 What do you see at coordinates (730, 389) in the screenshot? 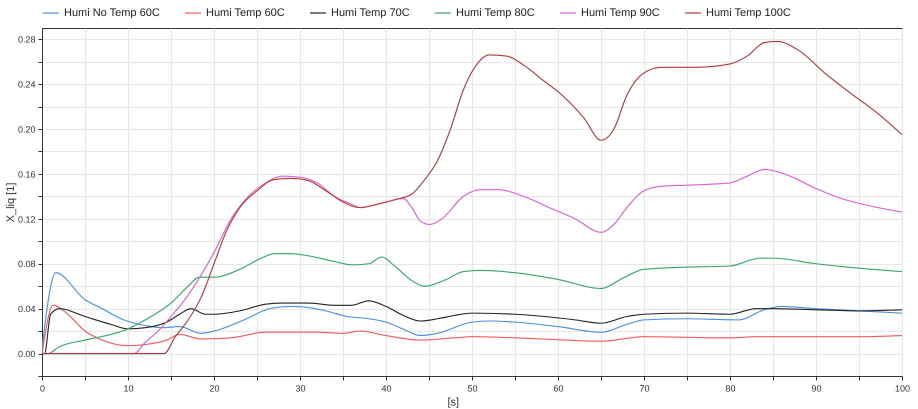
I see `x-tick-label: 80` at bounding box center [730, 389].